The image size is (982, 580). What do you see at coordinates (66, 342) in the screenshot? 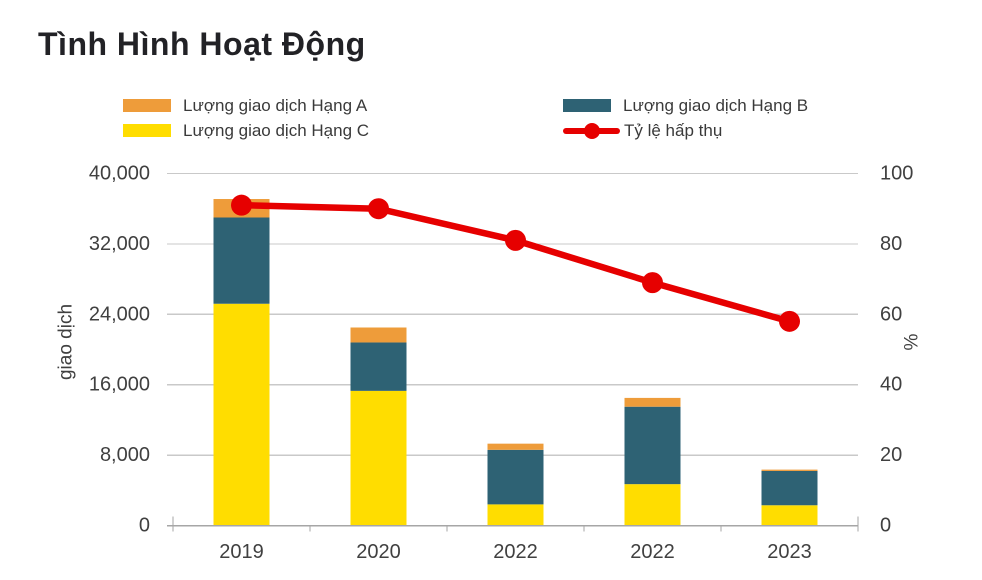
I see `y-axis-title: giao dịch` at bounding box center [66, 342].